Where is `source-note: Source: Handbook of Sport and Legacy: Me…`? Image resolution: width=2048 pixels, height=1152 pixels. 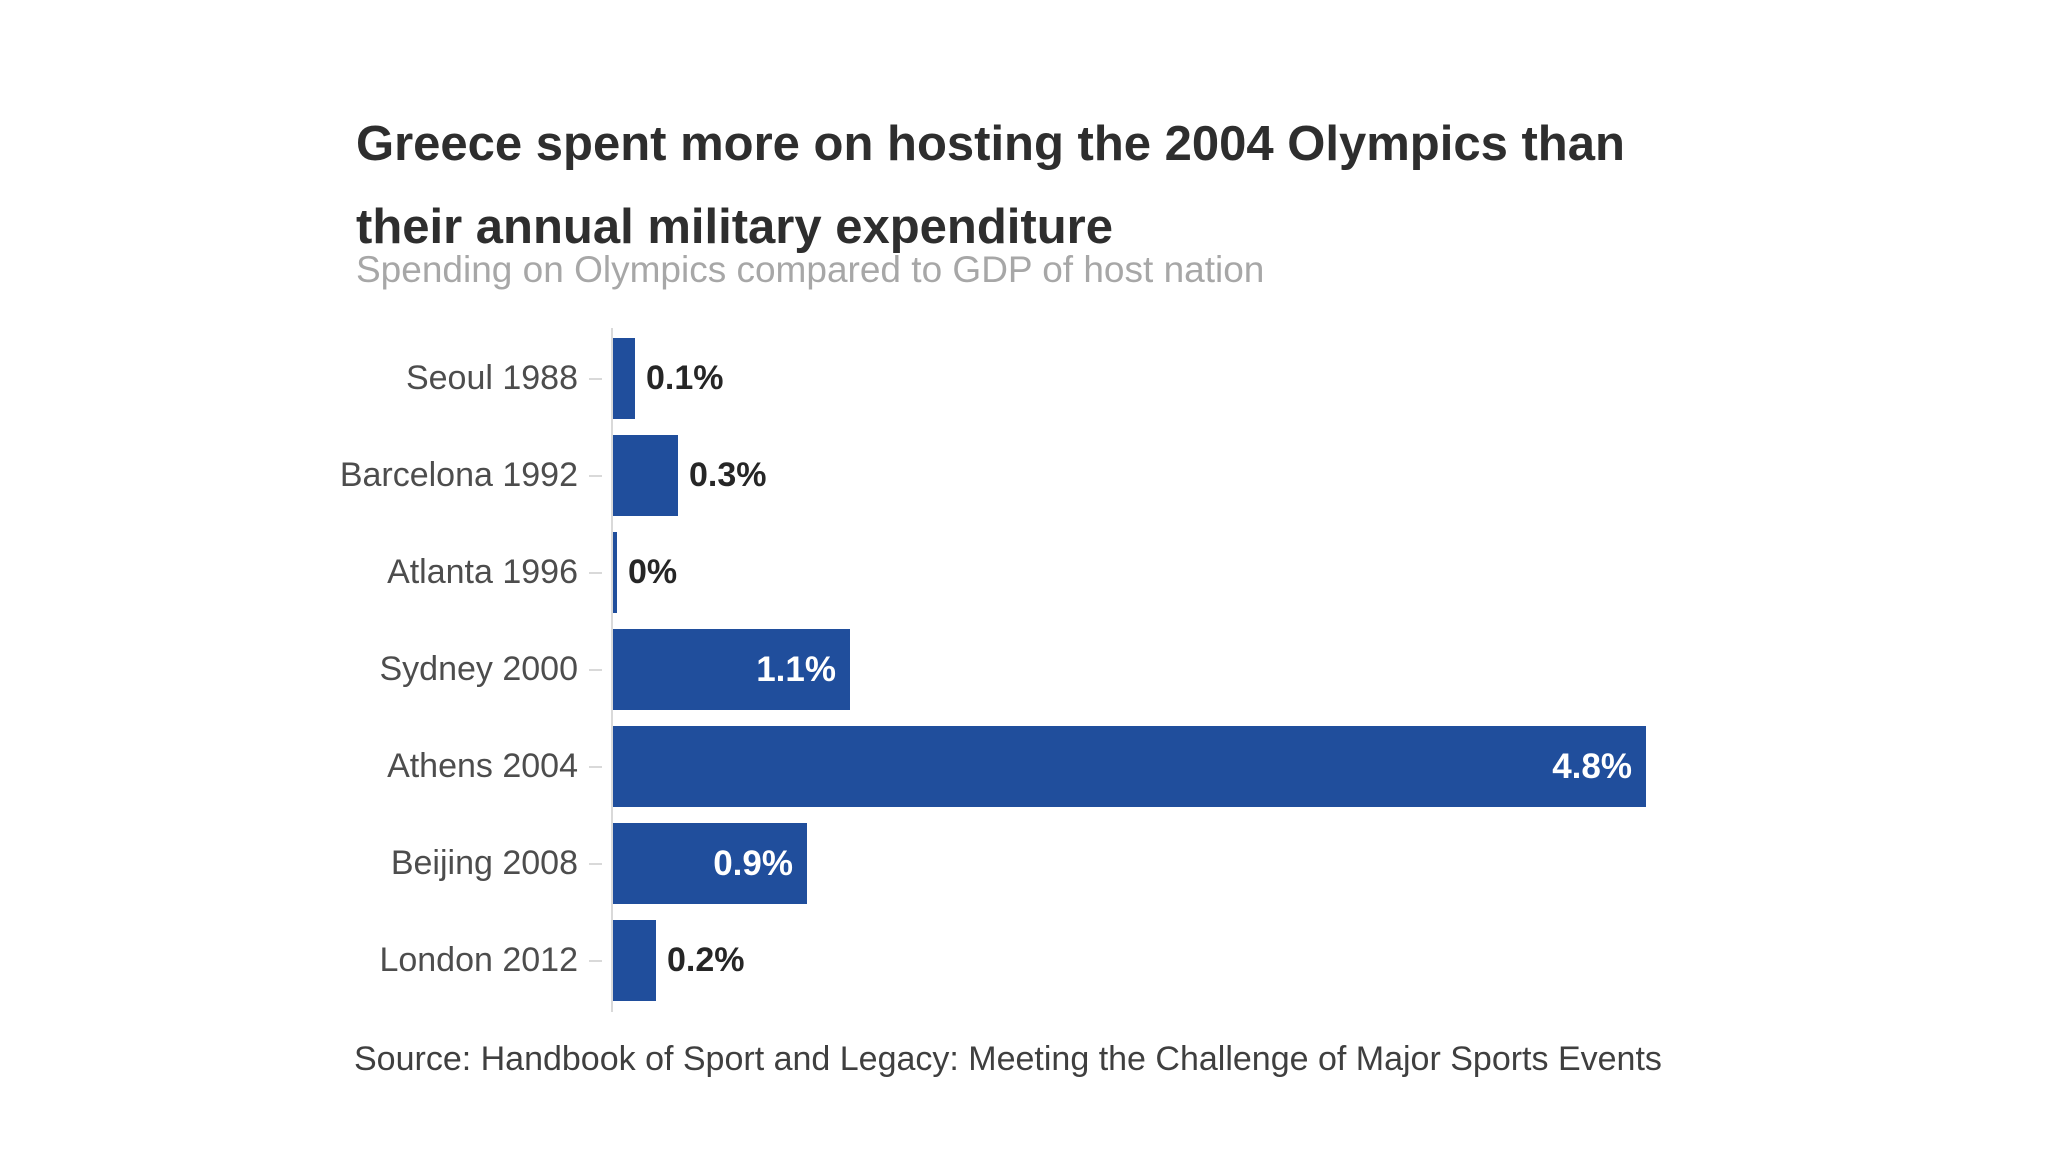 source-note: Source: Handbook of Sport and Legacy: Me… is located at coordinates (1008, 1059).